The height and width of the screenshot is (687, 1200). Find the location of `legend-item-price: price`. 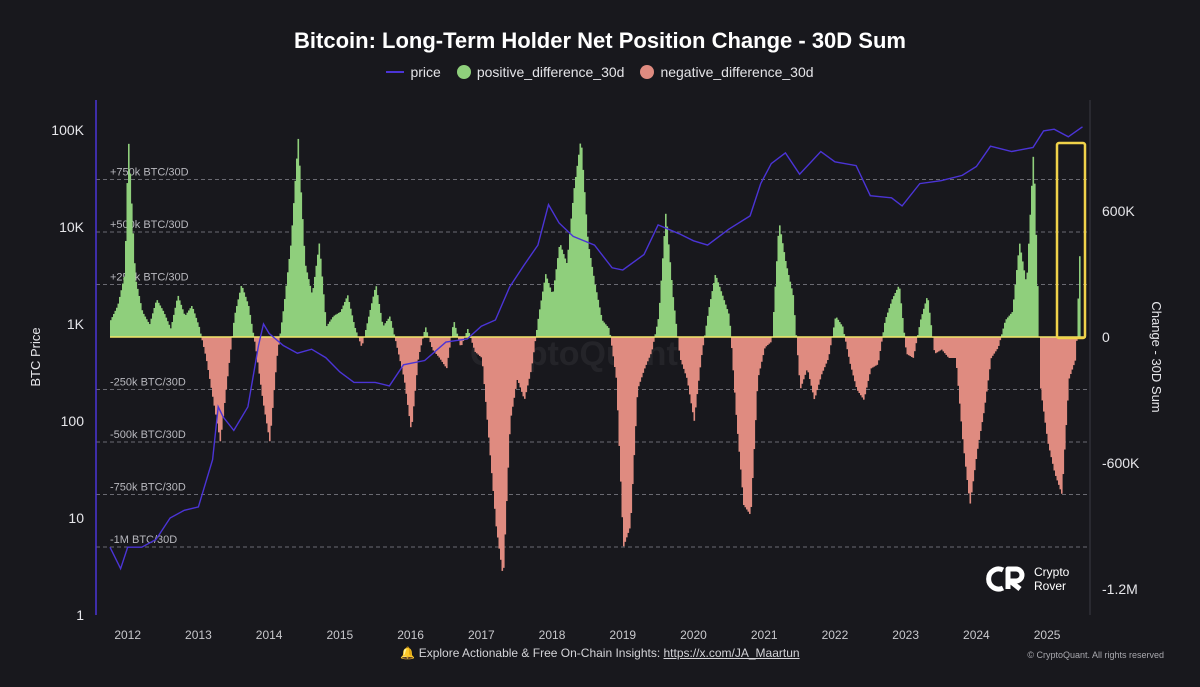

legend-item-price: price is located at coordinates (413, 72).